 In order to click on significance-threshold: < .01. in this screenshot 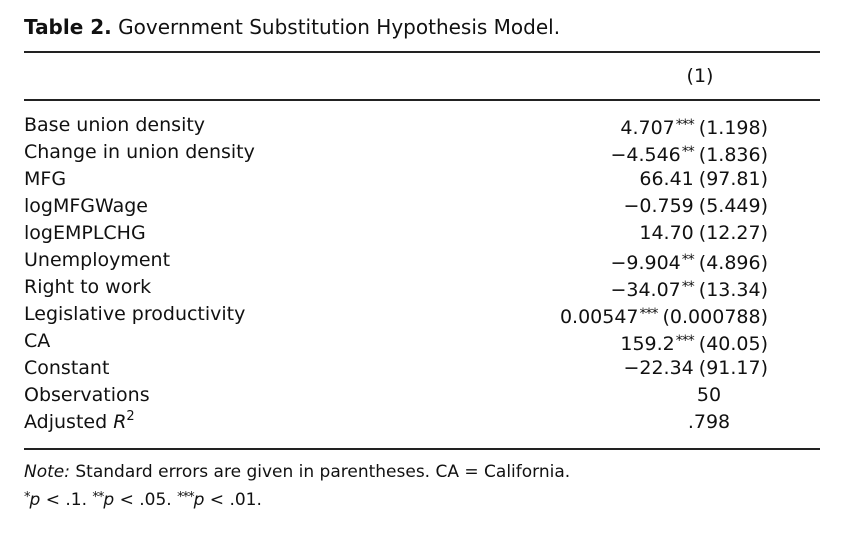, I will do `click(233, 500)`.